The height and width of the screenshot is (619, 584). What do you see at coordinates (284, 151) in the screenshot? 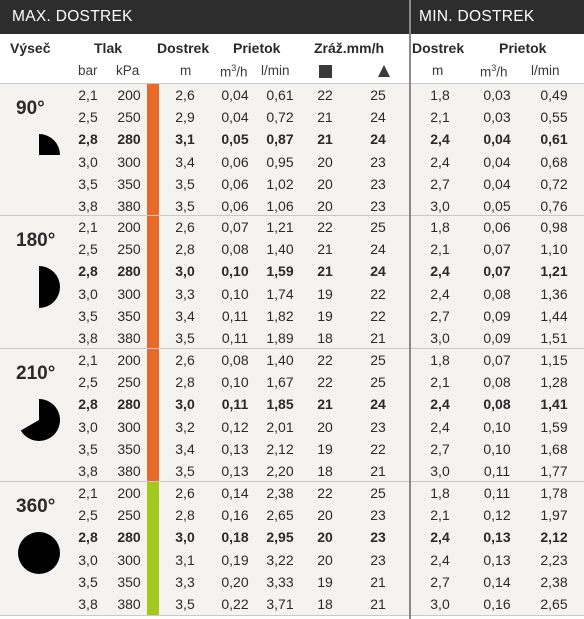
I see `group-band-mid` at bounding box center [284, 151].